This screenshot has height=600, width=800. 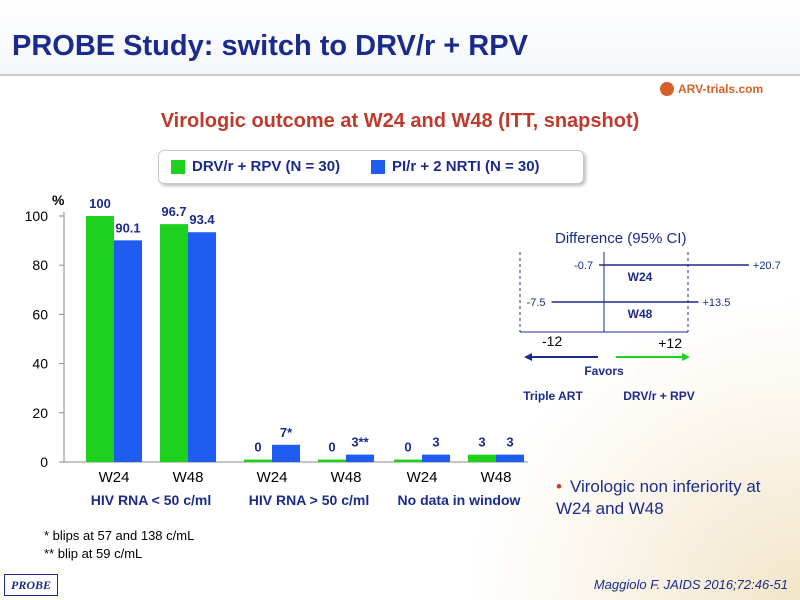 I want to click on favors-left-arrow-icon, so click(x=528, y=357).